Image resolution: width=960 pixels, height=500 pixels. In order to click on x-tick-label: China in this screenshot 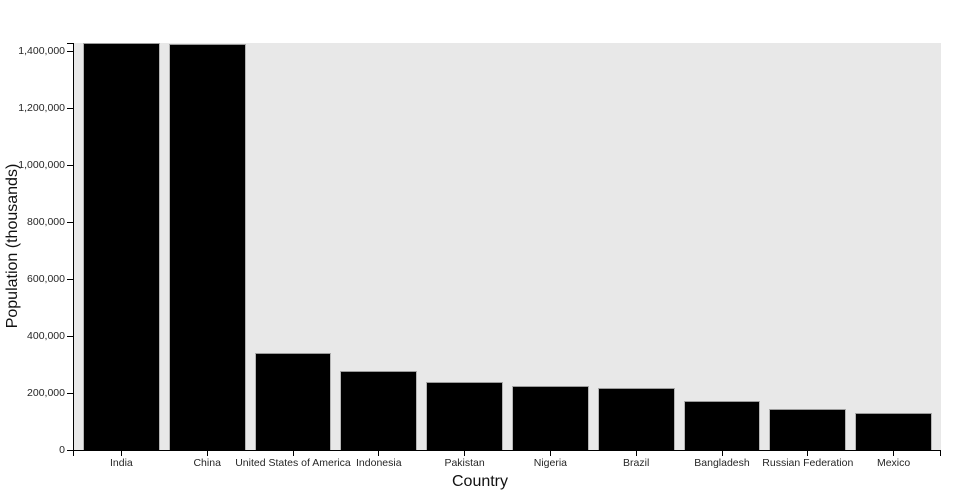, I will do `click(207, 463)`.